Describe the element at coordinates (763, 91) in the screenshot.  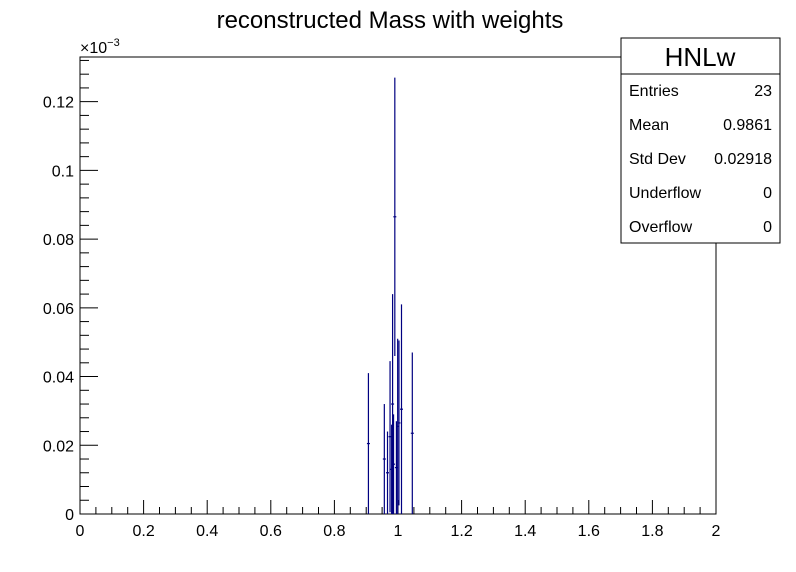
I see `stats-row-value: 23` at that location.